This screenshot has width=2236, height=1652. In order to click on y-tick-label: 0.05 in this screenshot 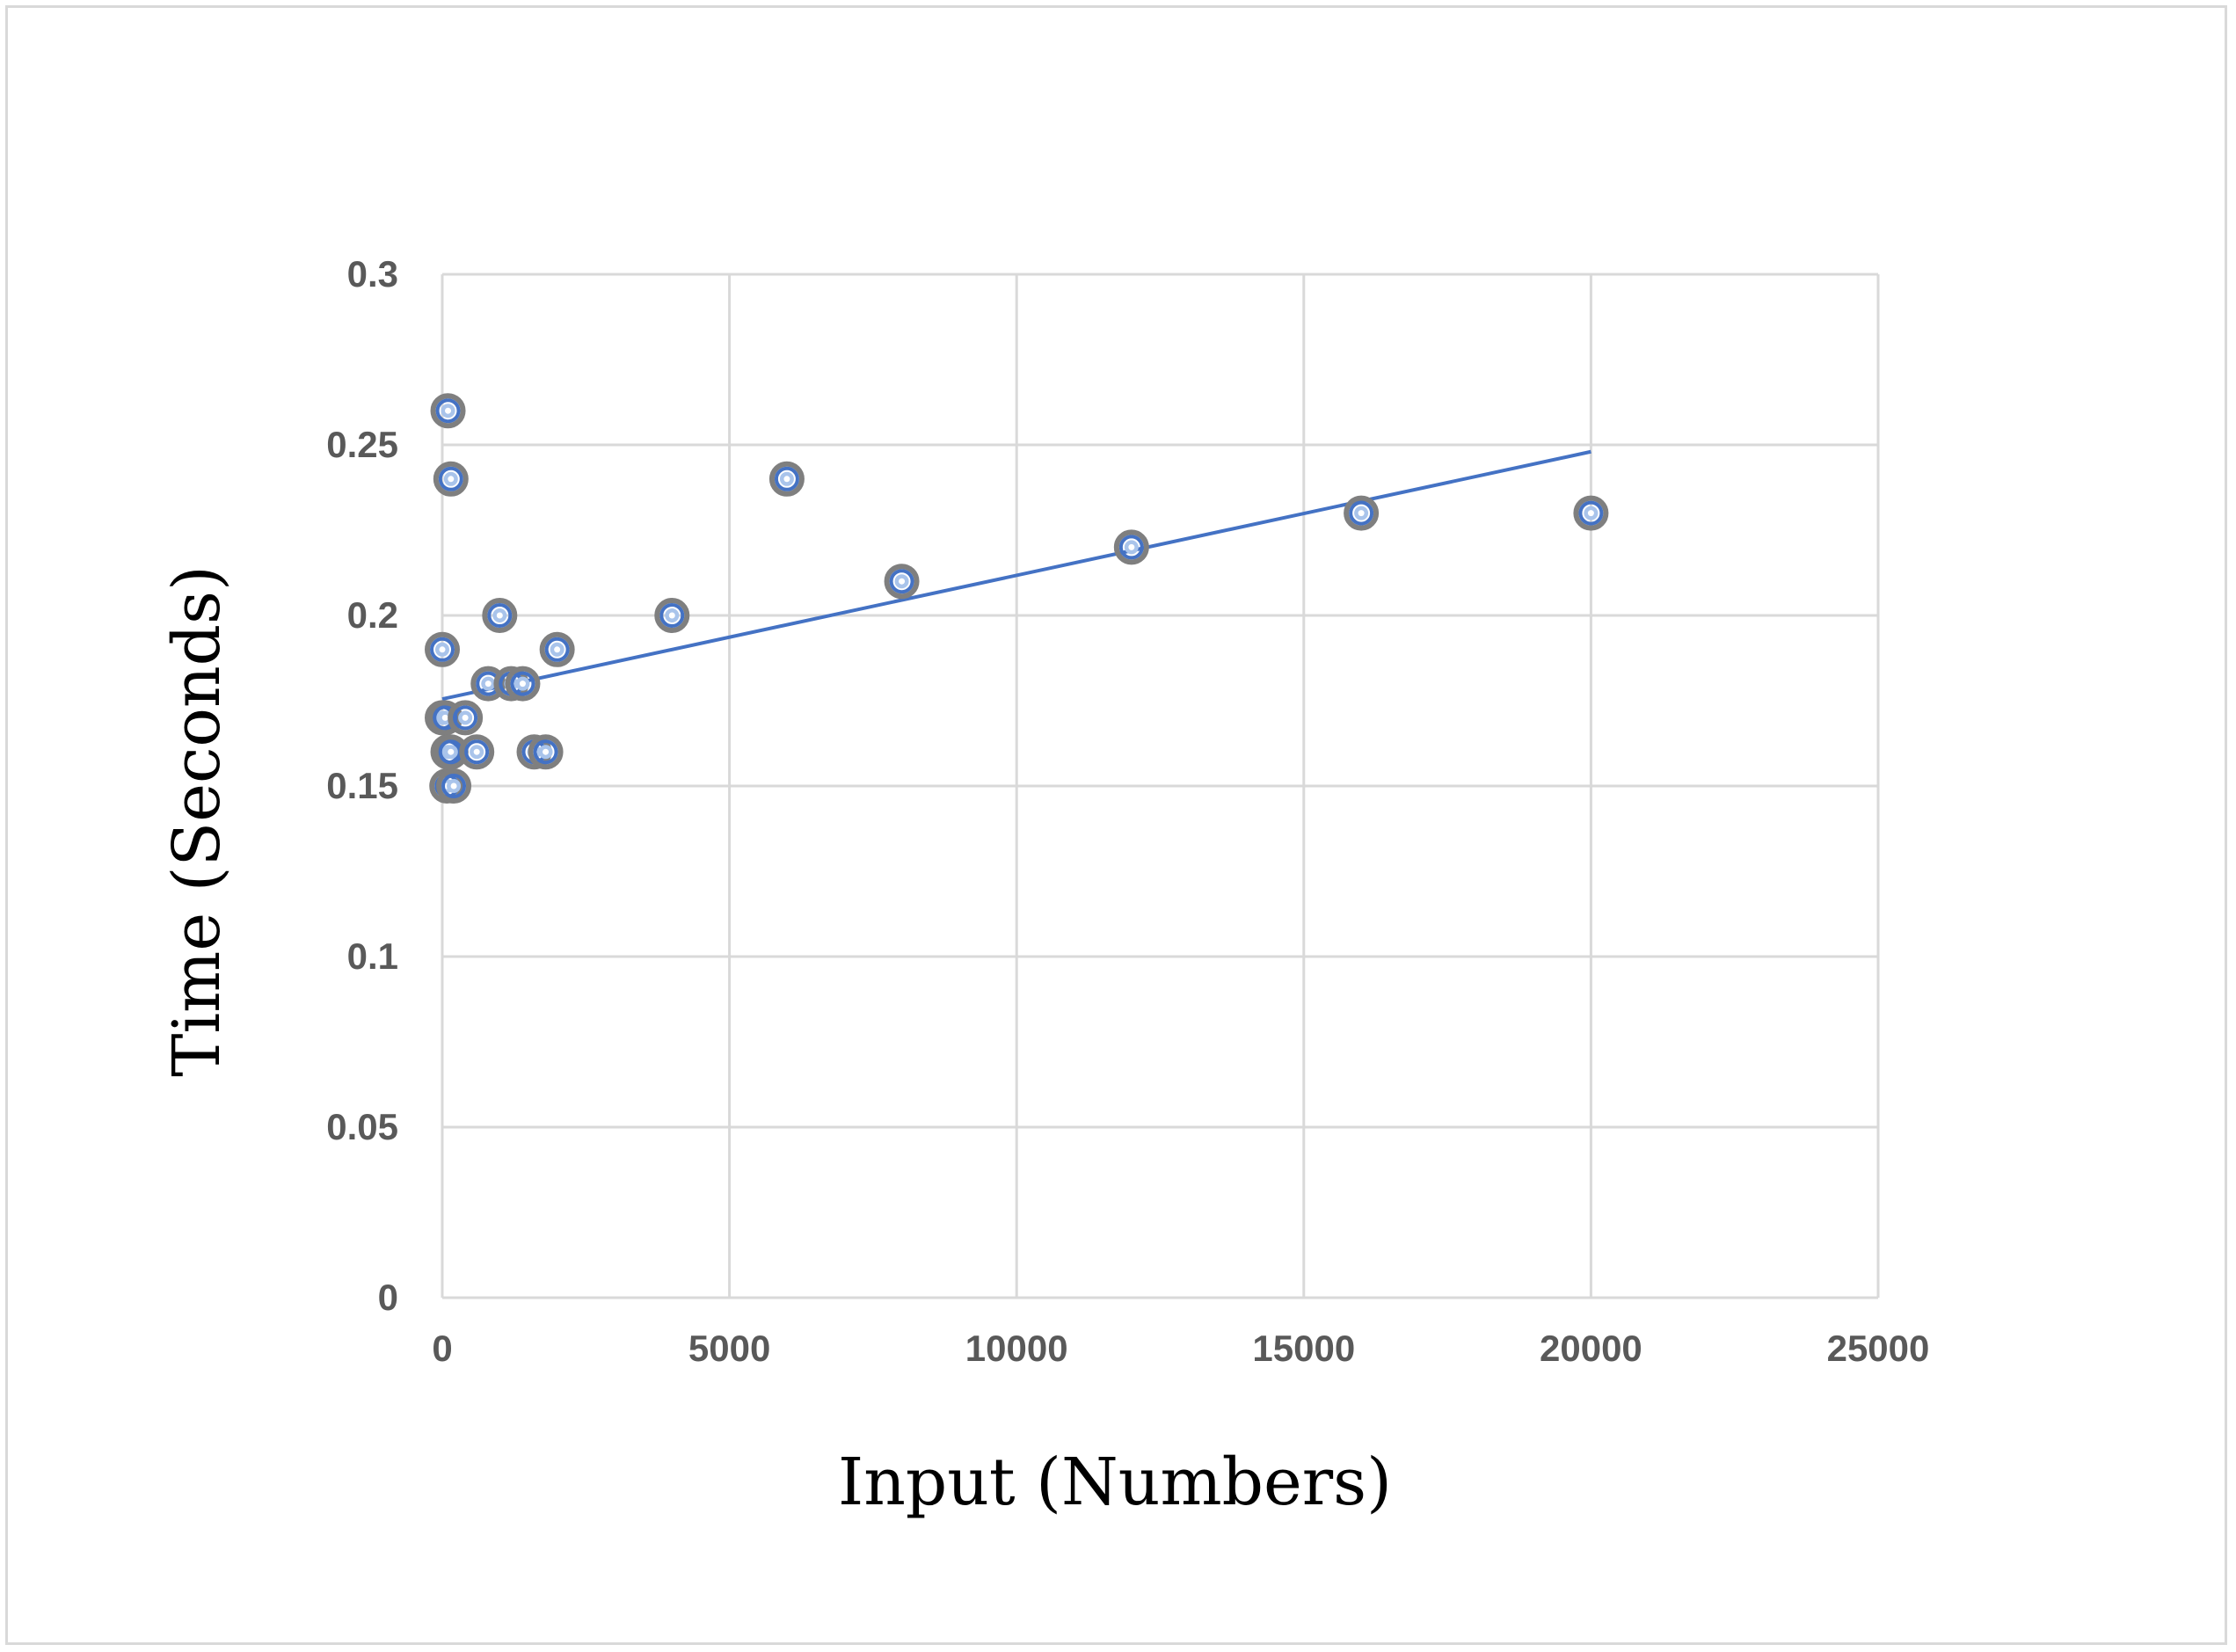, I will do `click(362, 1126)`.